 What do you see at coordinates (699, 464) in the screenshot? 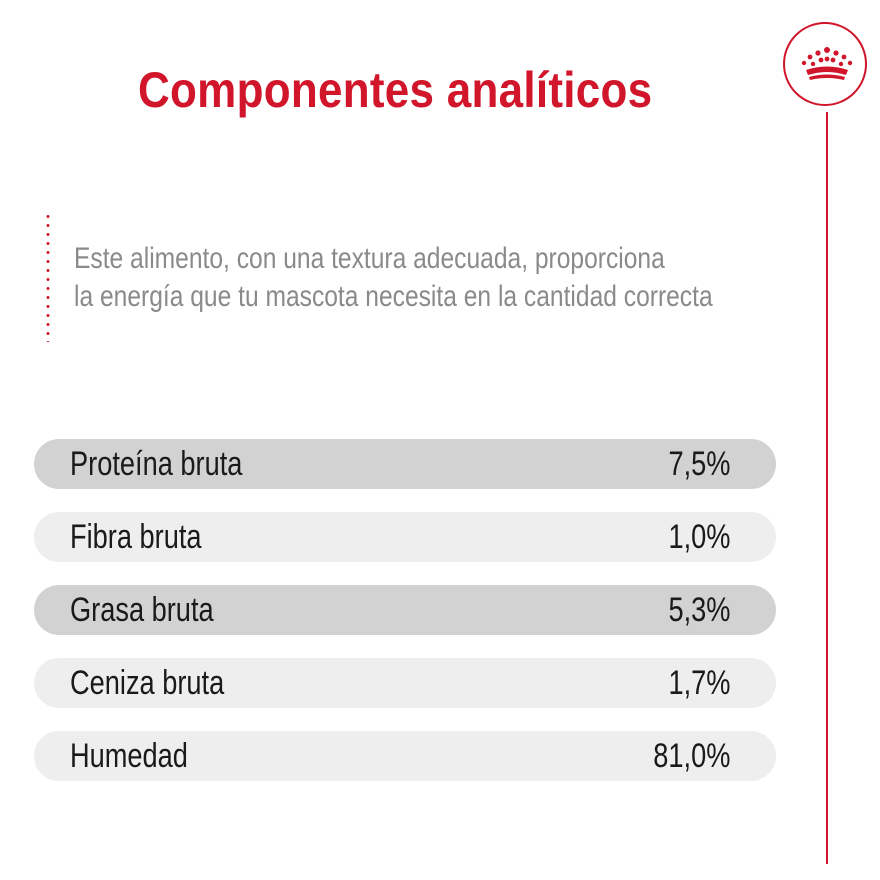
I see `component-value: 7,5%` at bounding box center [699, 464].